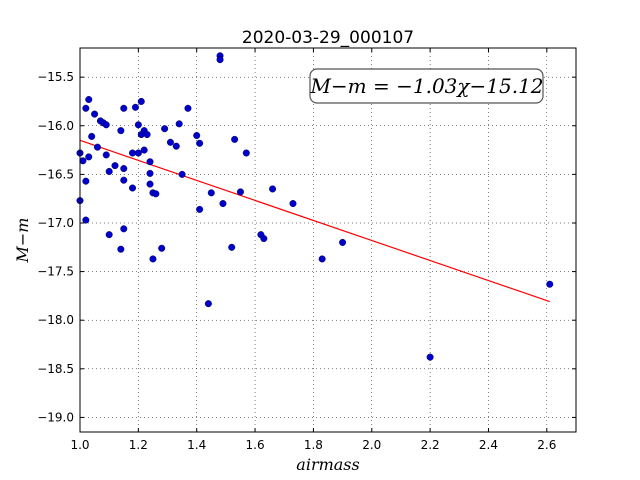  Describe the element at coordinates (55, 223) in the screenshot. I see `y-tick-label: −17.0` at that location.